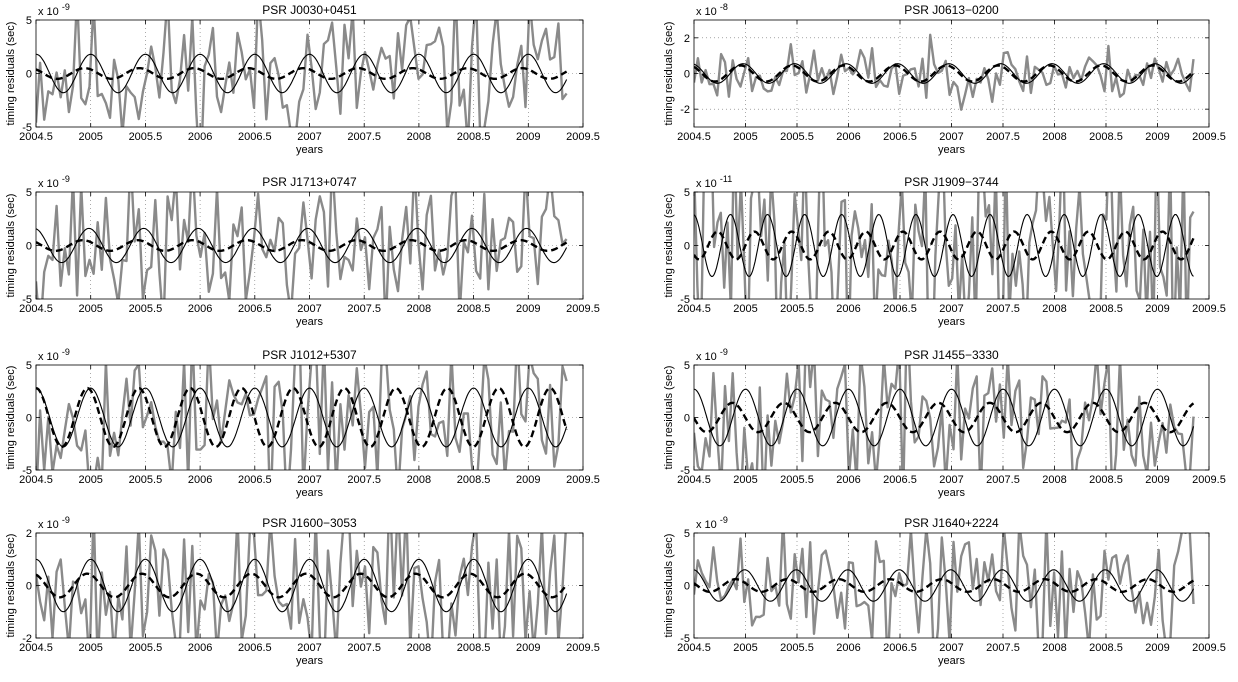 This screenshot has height=682, width=1238. What do you see at coordinates (712, 10) in the screenshot?
I see `y-exponent-label: x 10 -8` at bounding box center [712, 10].